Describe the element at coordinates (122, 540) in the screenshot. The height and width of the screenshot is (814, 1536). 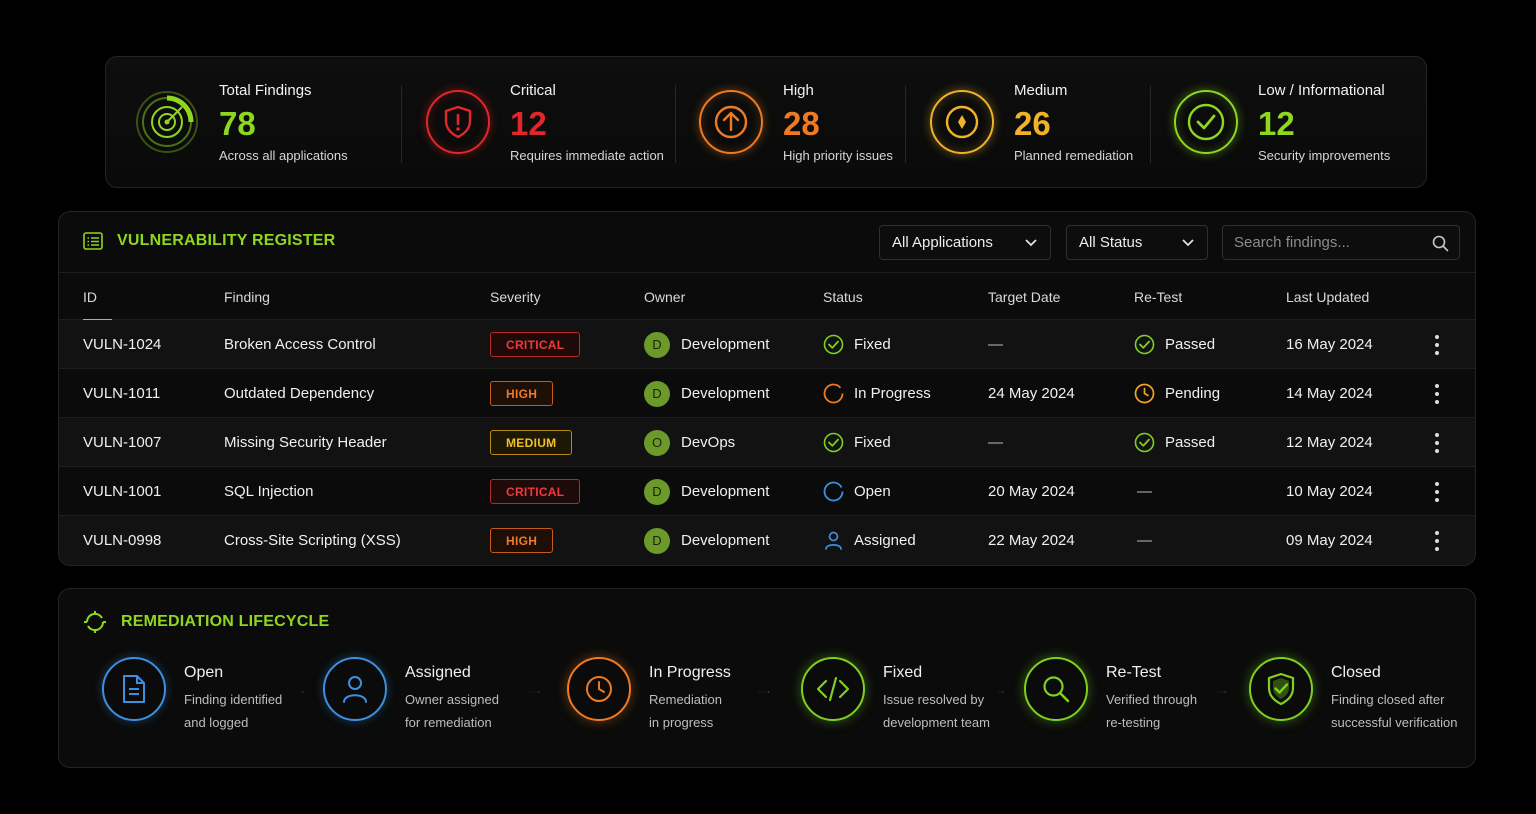
I see `cell-id: VULN-0998` at that location.